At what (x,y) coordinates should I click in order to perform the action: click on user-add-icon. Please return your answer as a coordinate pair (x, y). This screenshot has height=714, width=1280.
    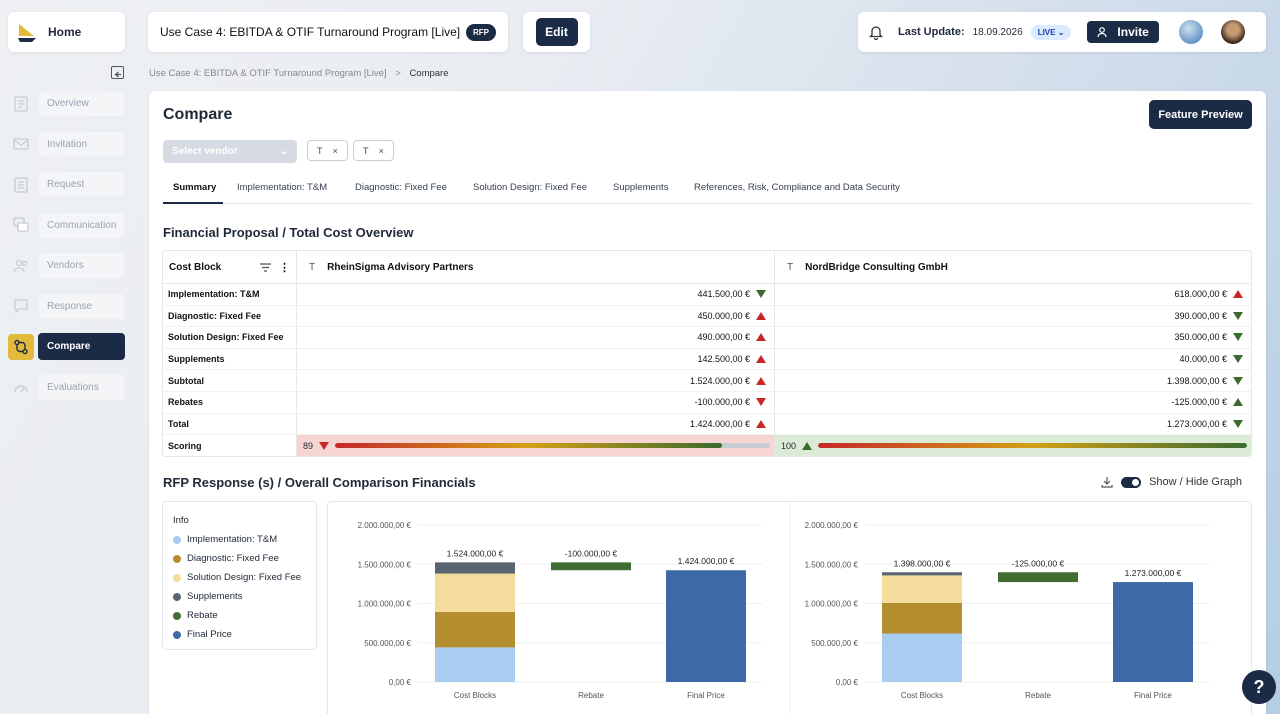
    Looking at the image, I should click on (1102, 32).